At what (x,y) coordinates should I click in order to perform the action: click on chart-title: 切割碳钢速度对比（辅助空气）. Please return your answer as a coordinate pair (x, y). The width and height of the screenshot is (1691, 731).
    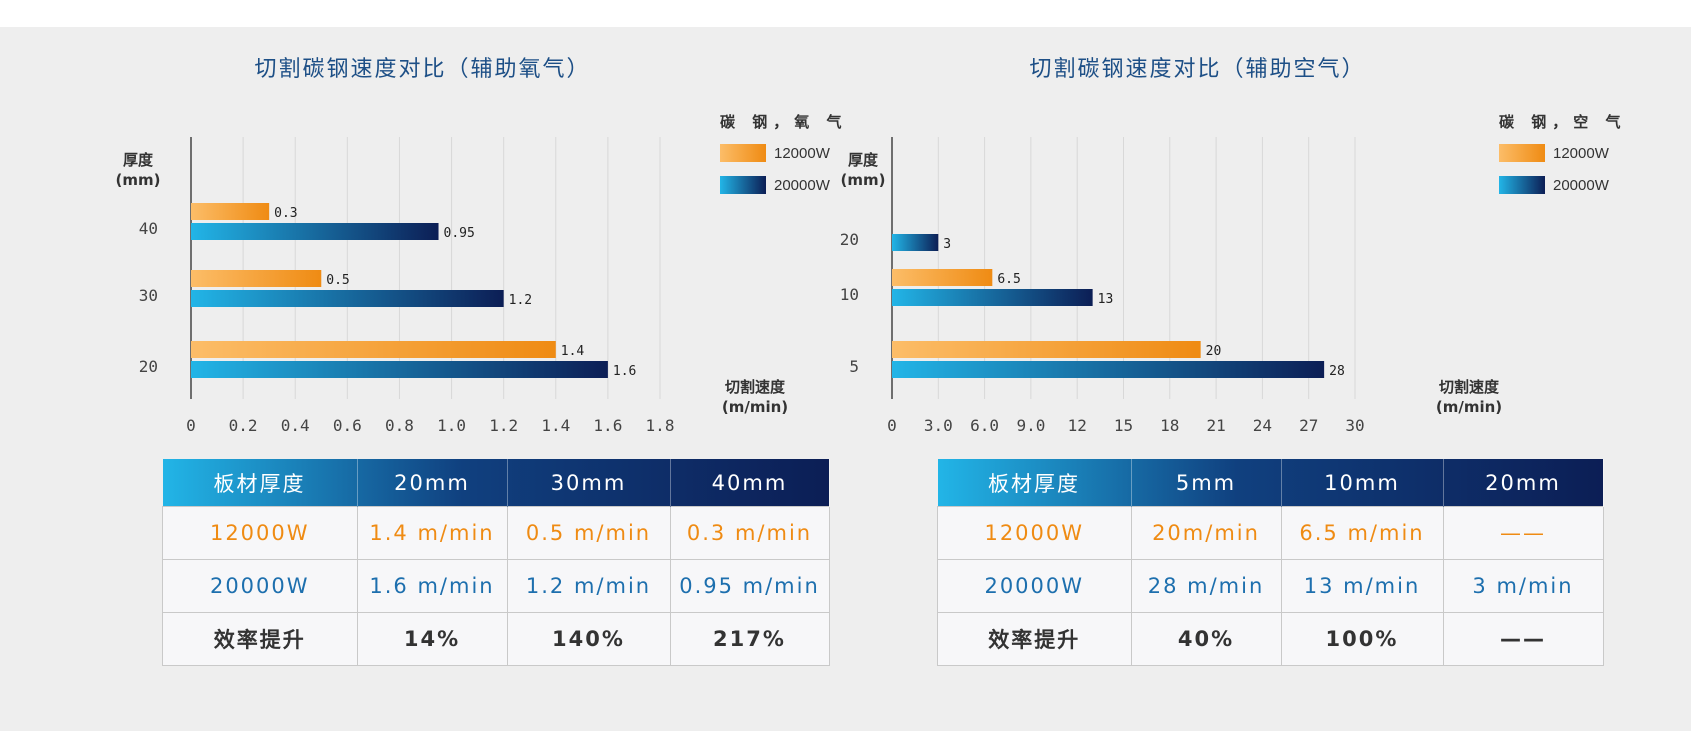
    Looking at the image, I should click on (1197, 69).